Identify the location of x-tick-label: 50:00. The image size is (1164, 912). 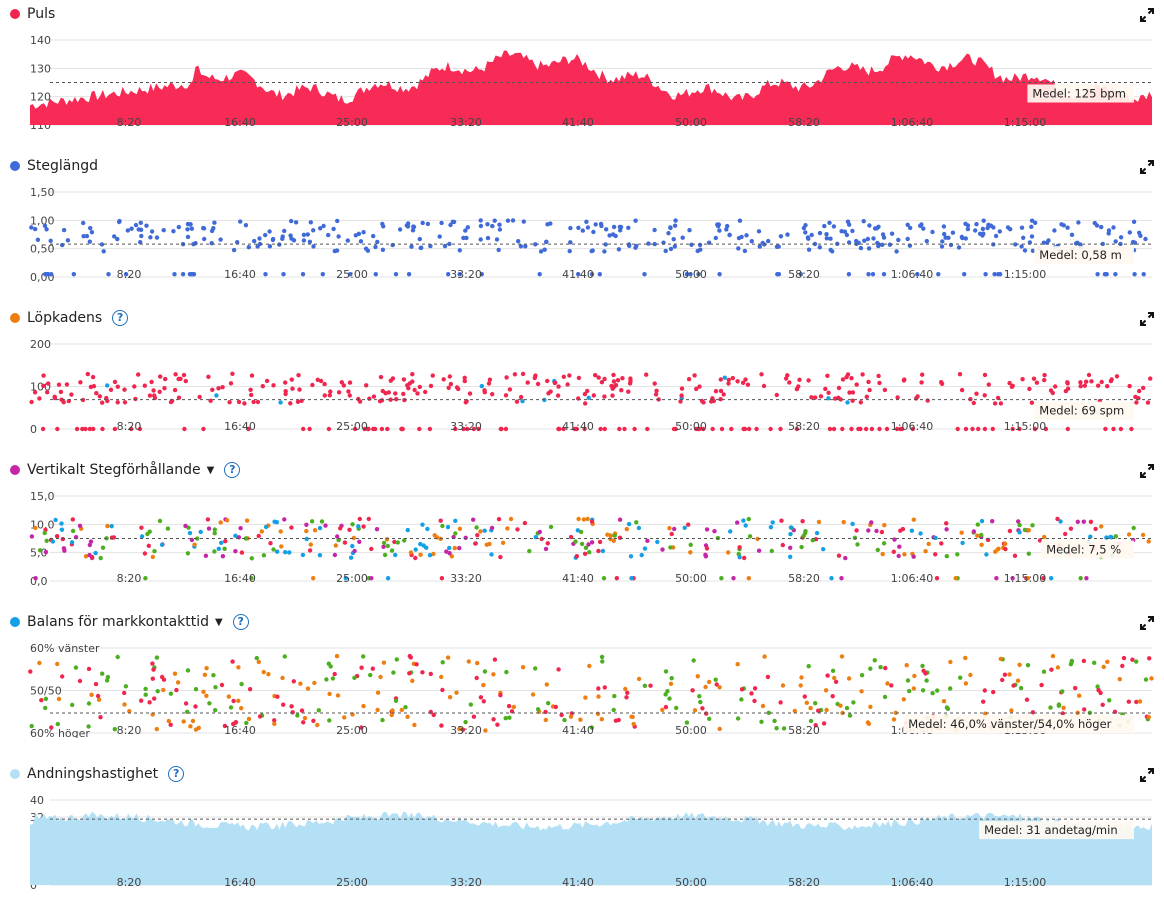
(691, 426).